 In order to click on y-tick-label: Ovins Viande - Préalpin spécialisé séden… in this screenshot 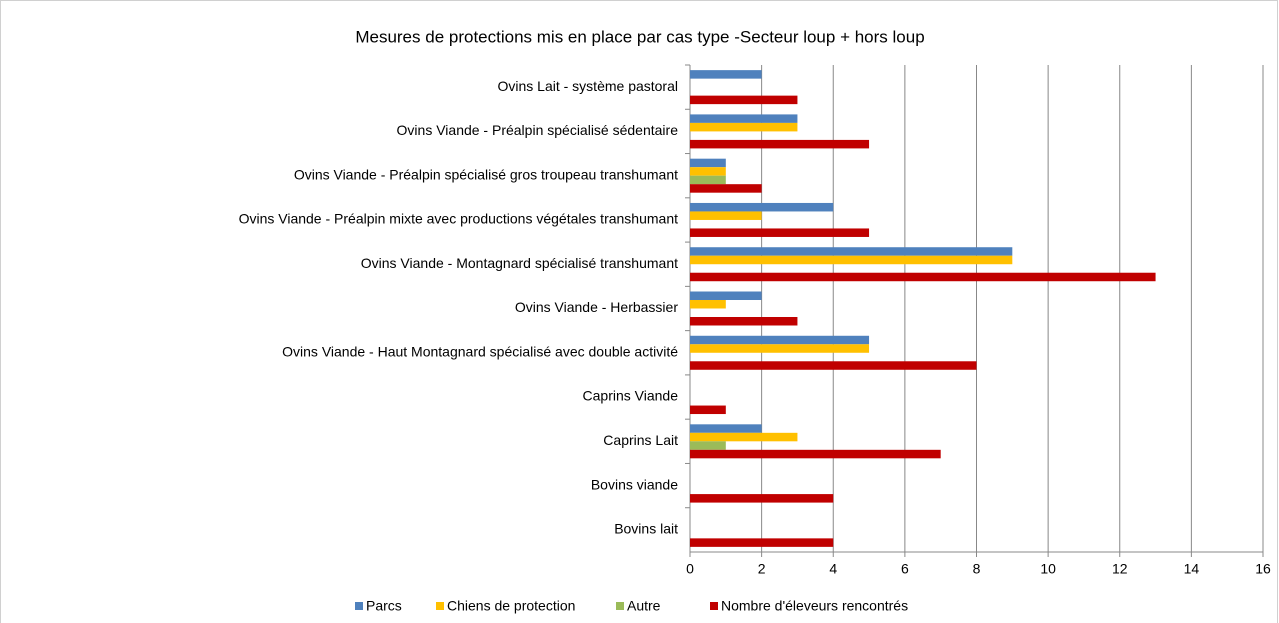, I will do `click(538, 130)`.